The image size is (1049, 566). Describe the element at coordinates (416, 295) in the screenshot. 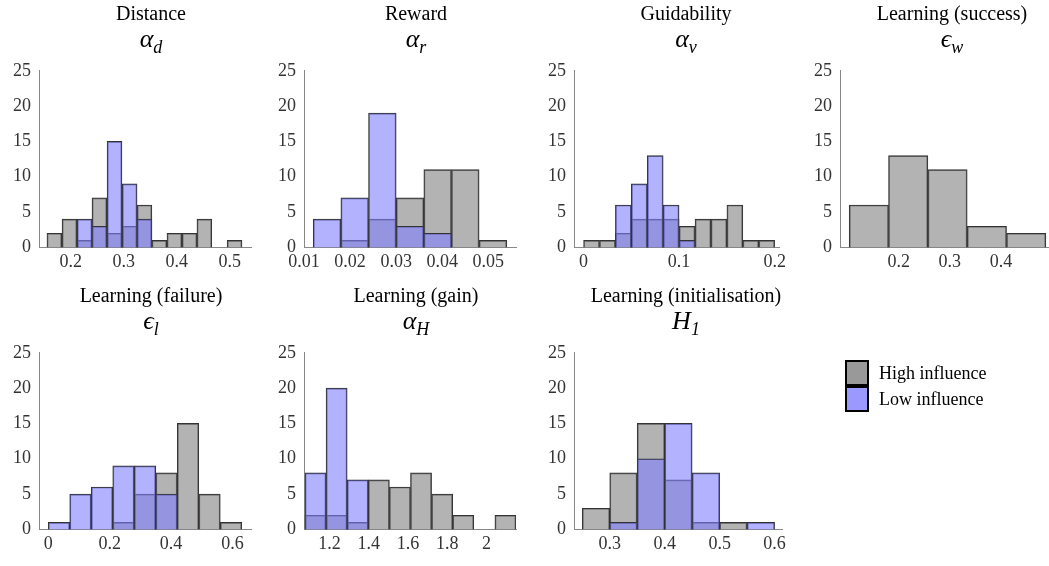

I see `chart-title: Learning (gain)` at that location.